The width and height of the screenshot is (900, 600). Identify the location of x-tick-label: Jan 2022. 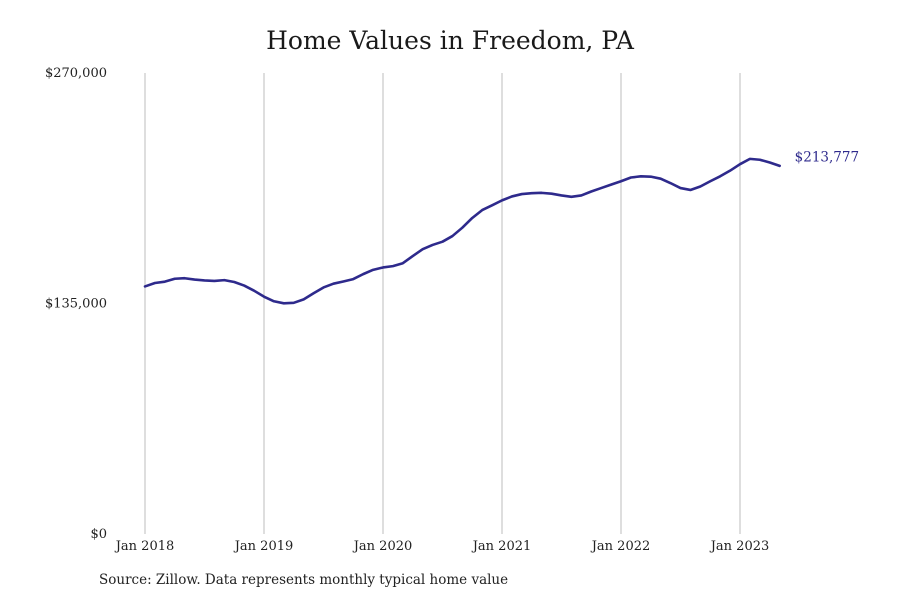
(620, 546).